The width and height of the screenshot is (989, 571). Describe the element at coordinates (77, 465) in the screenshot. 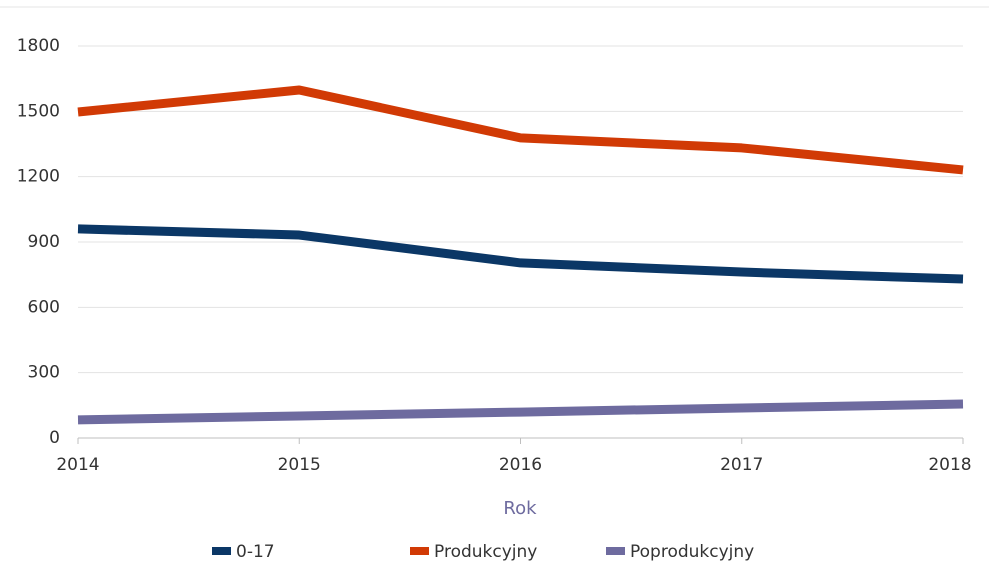

I see `x-tick-label: 2014` at that location.